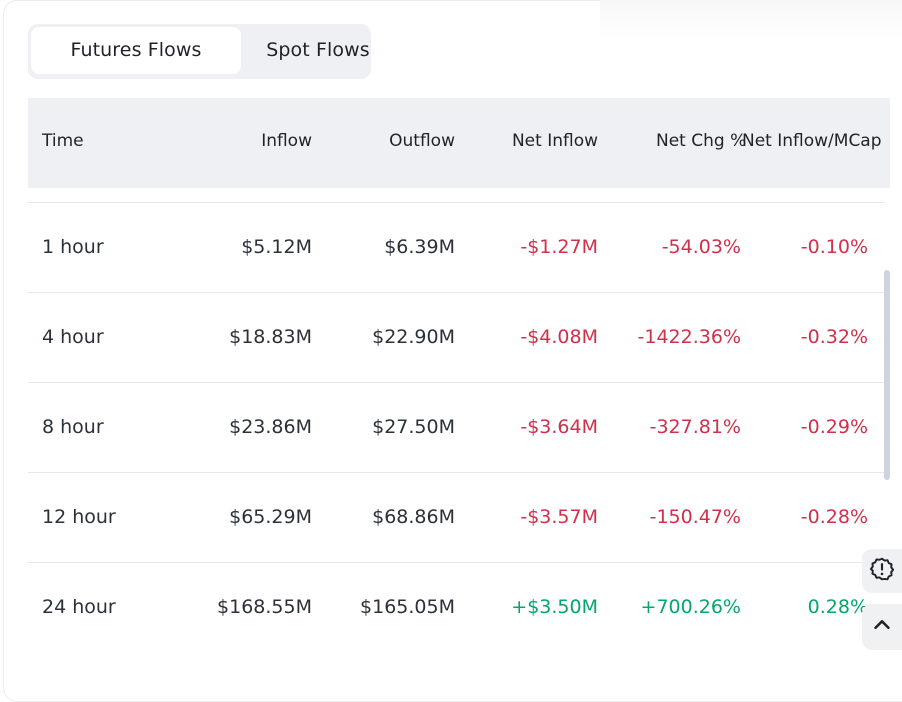 Image resolution: width=902 pixels, height=702 pixels. I want to click on column-header-time: Time, so click(63, 141).